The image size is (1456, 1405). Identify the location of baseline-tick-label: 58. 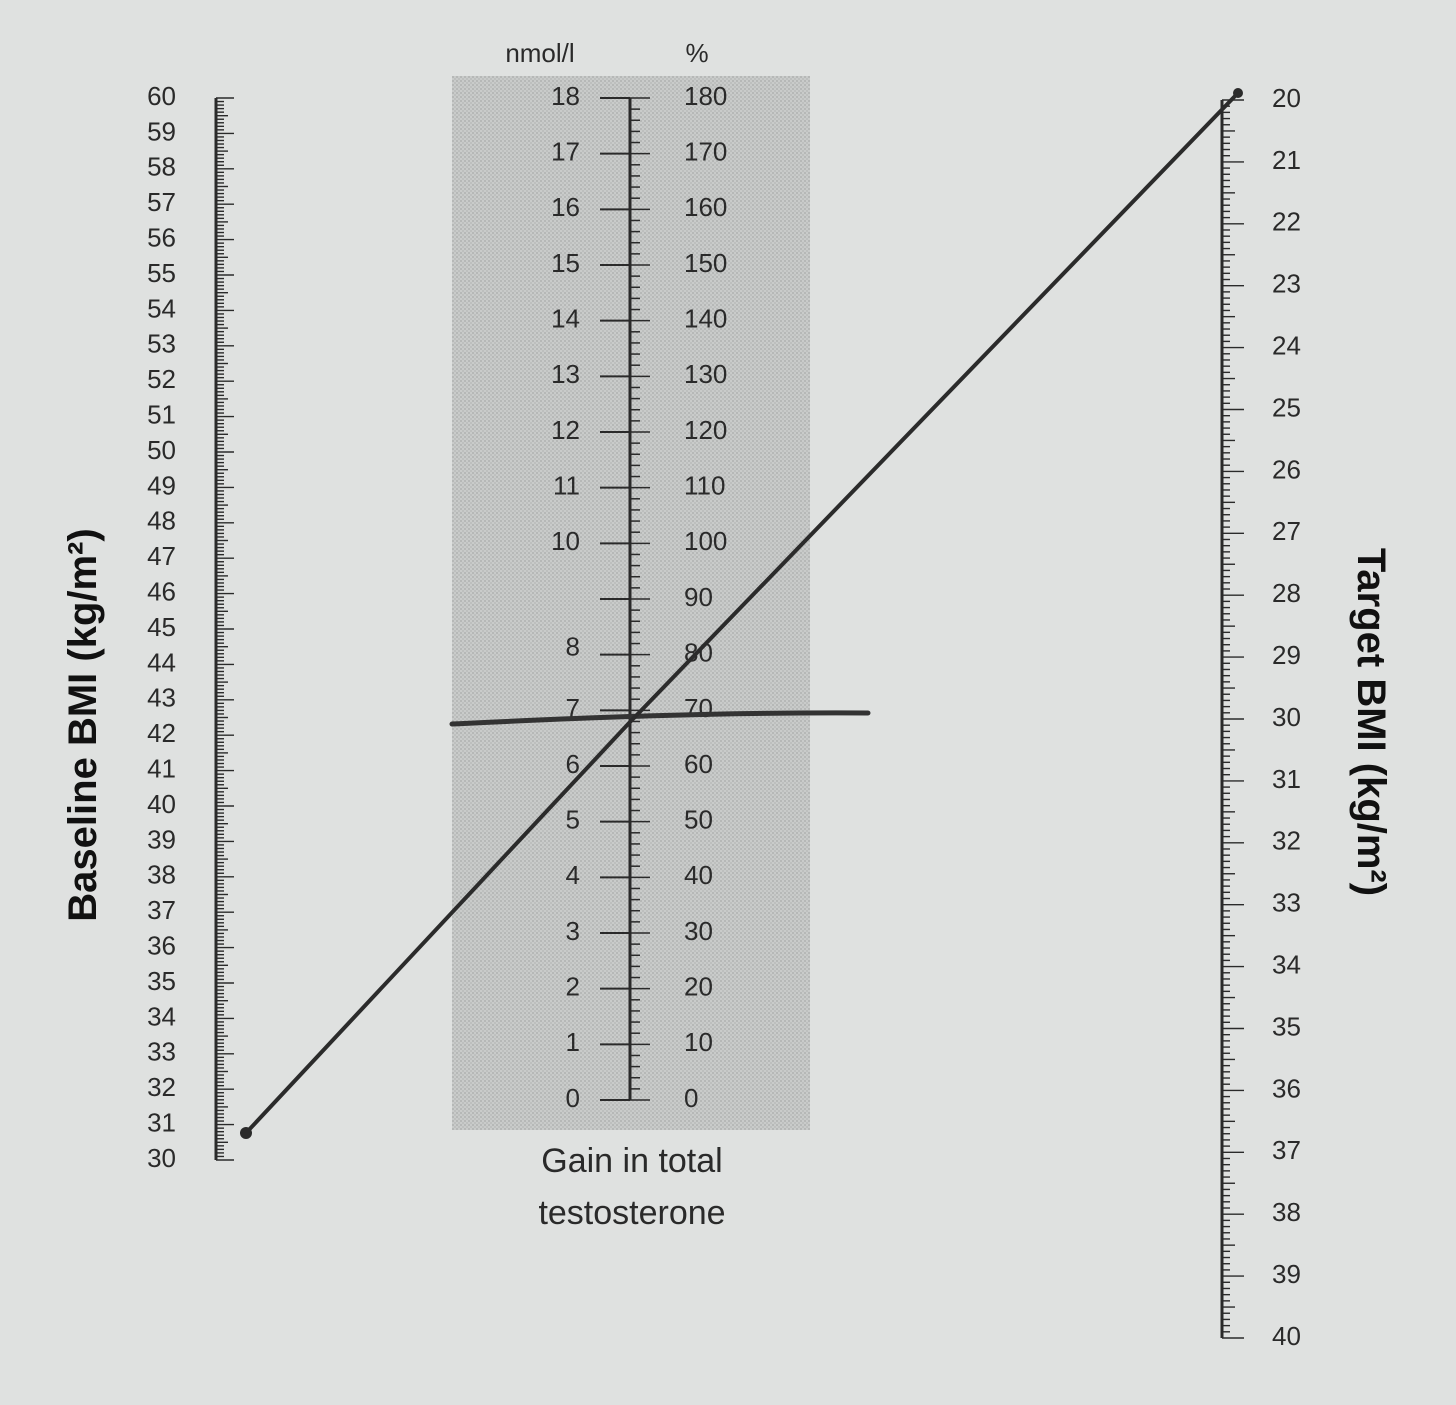
(161, 167).